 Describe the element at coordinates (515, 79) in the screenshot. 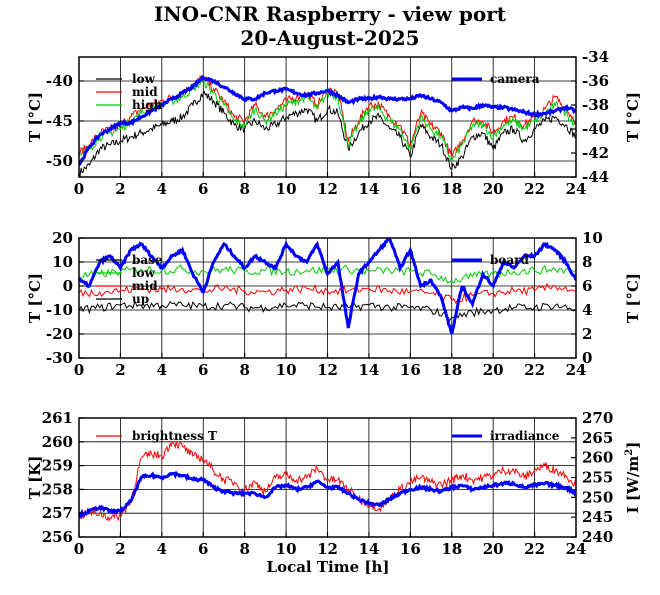

I see `legend-label: camera` at that location.